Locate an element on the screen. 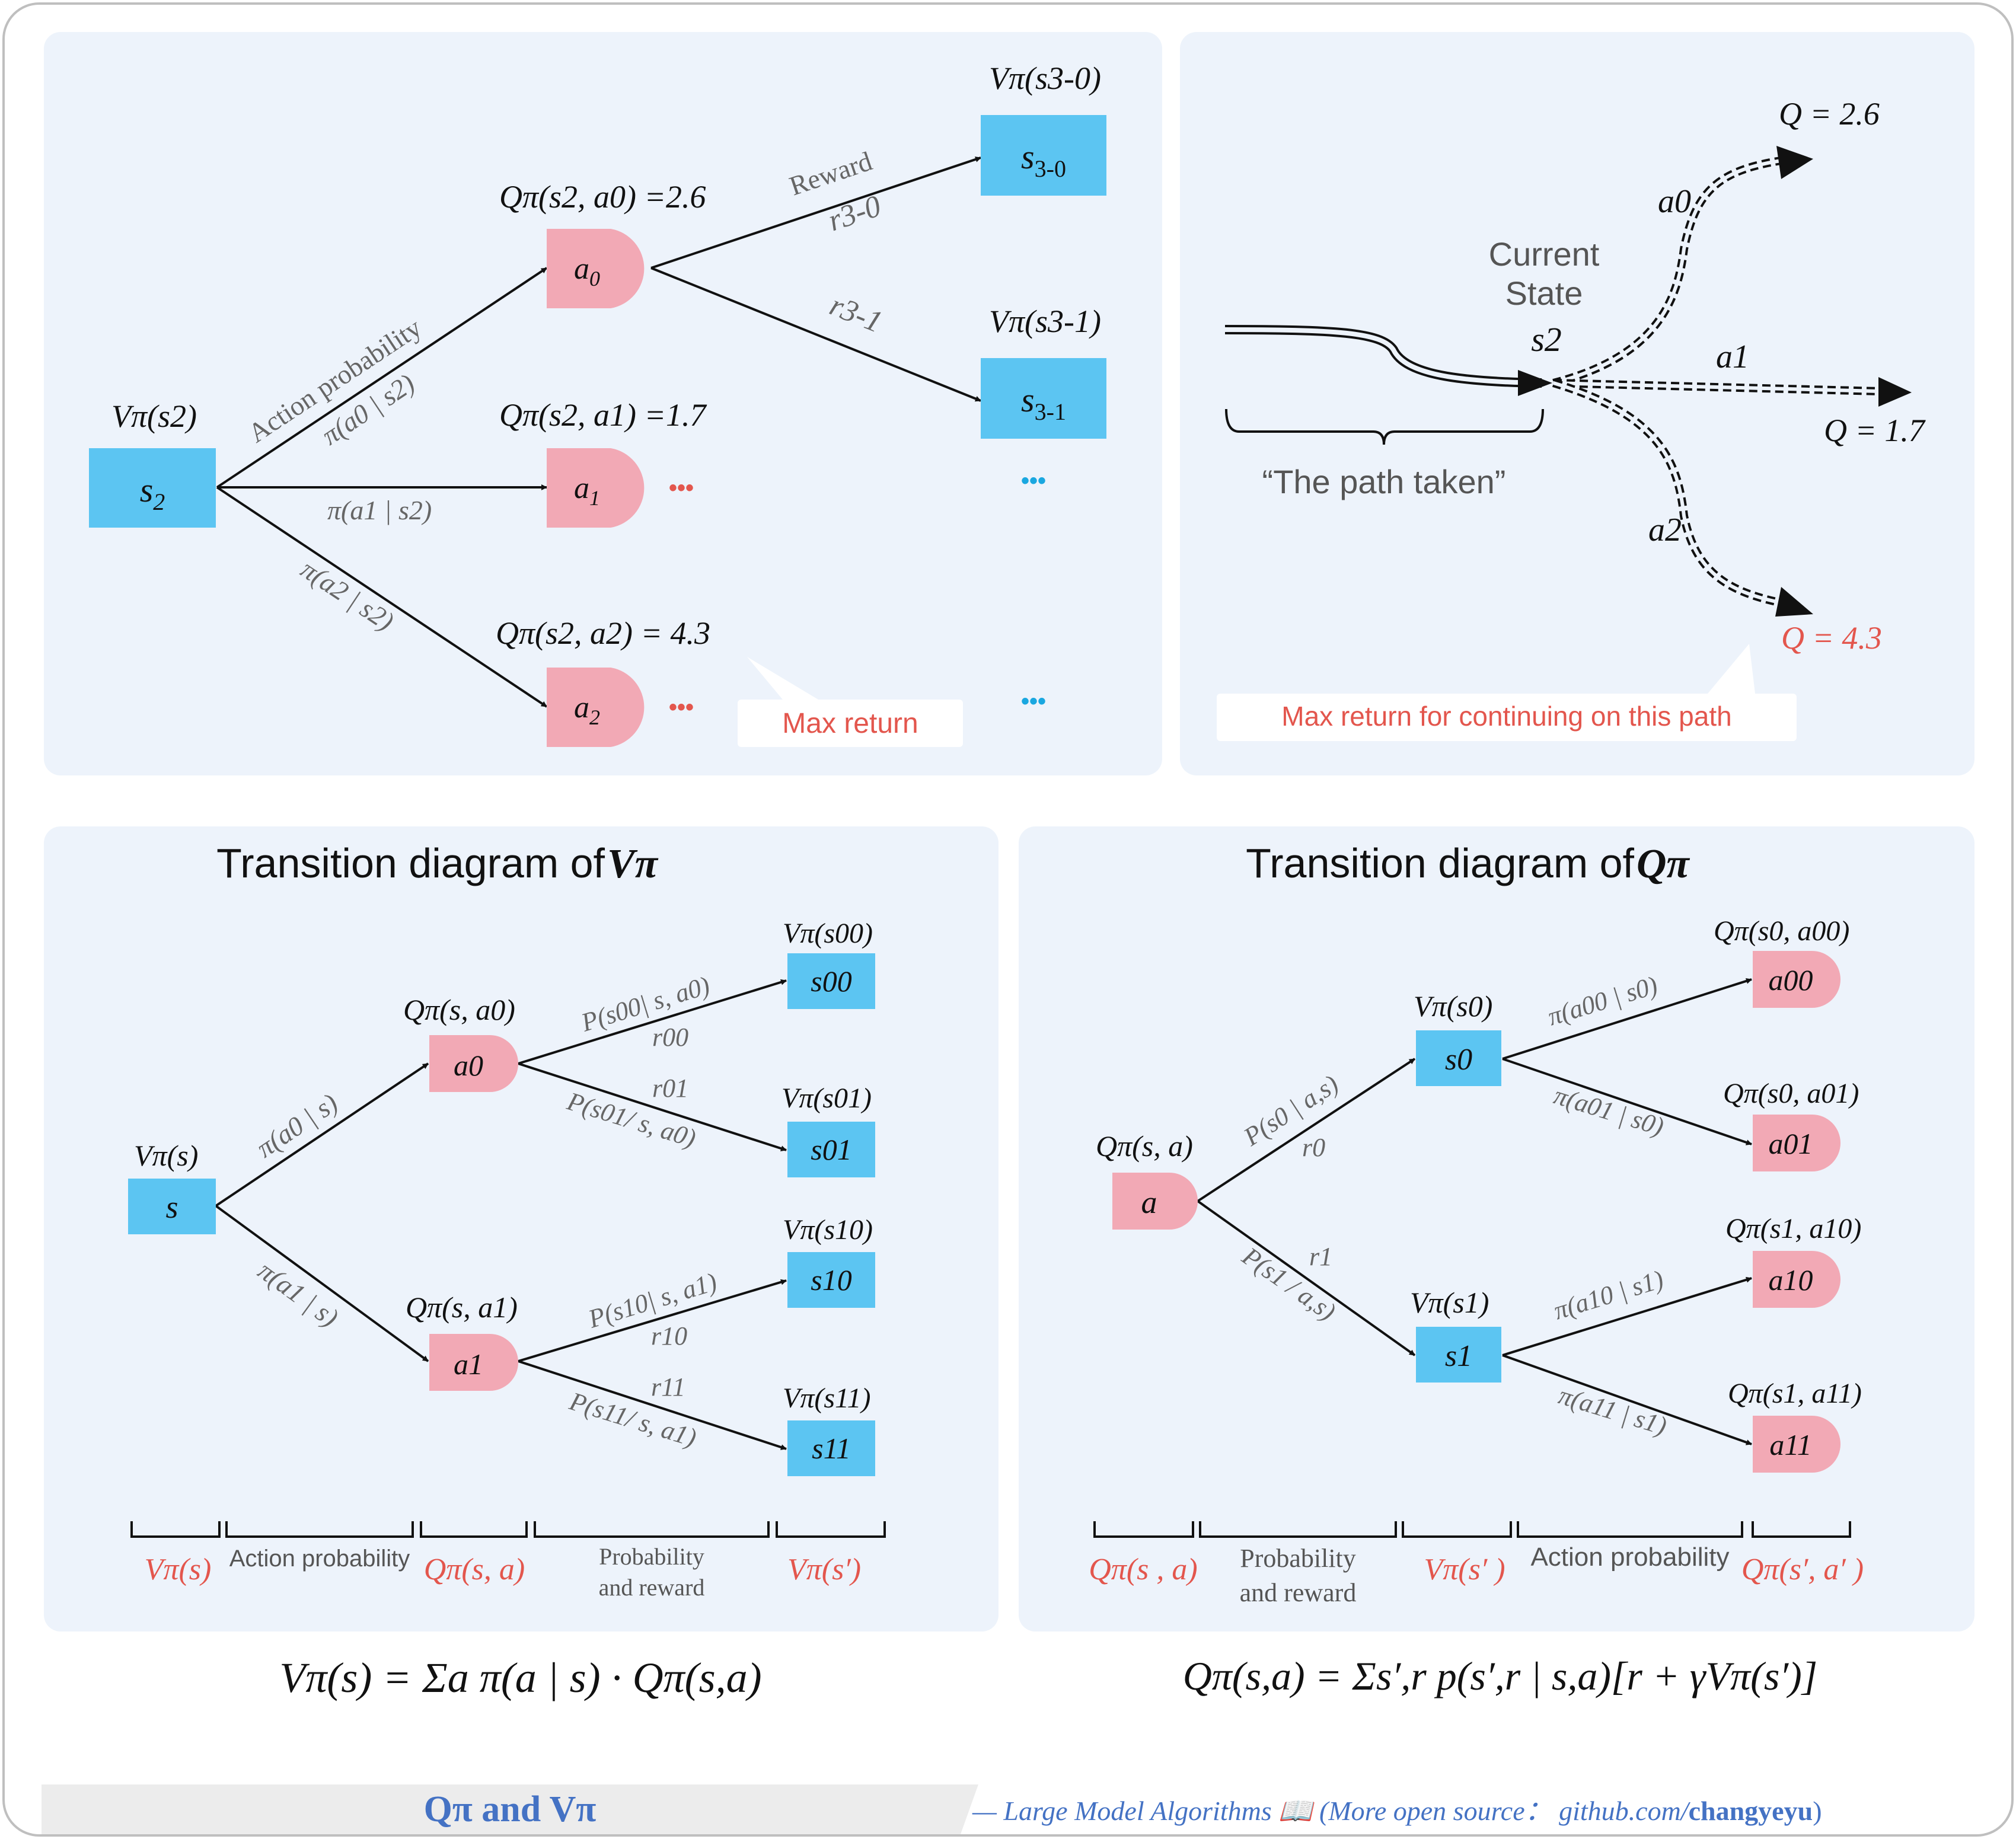 Image resolution: width=2016 pixels, height=1839 pixels. br-v-s0: Vπ(s0) is located at coordinates (1453, 1006).